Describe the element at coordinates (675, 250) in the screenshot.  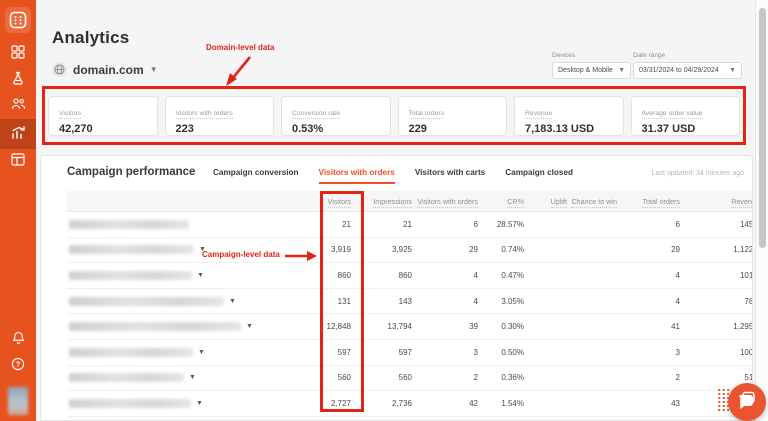
I see `cell-total-orders: 29` at that location.